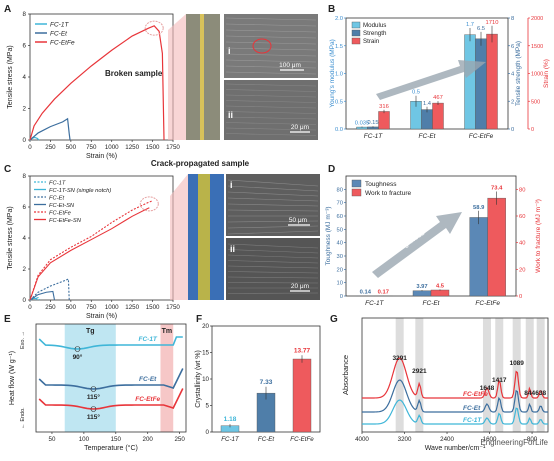 This screenshot has width=554, height=461. What do you see at coordinates (84, 439) in the screenshot?
I see `x-tick-label: 100` at bounding box center [84, 439].